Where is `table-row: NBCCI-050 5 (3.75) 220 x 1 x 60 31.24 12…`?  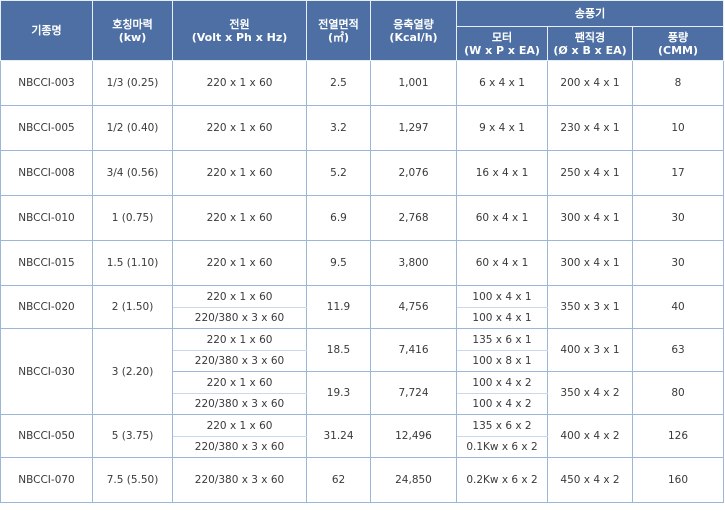 table-row: NBCCI-050 5 (3.75) 220 x 1 x 60 31.24 12… is located at coordinates (362, 436).